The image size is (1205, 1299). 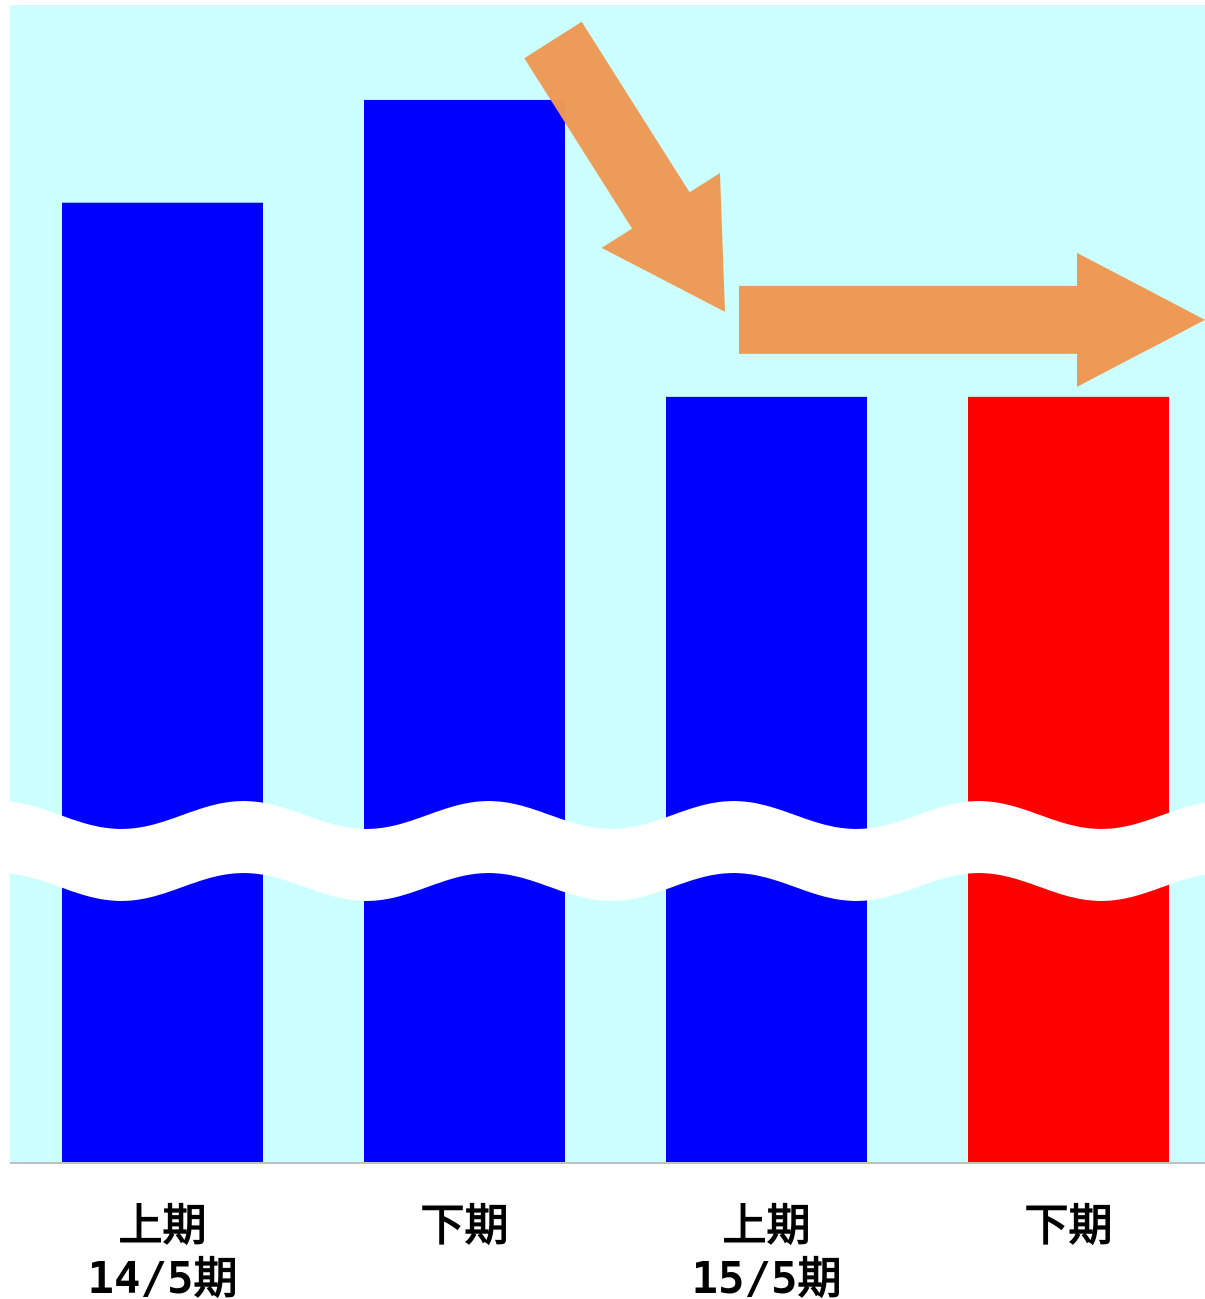 What do you see at coordinates (1069, 1225) in the screenshot?
I see `x-tick-label-4: 下期` at bounding box center [1069, 1225].